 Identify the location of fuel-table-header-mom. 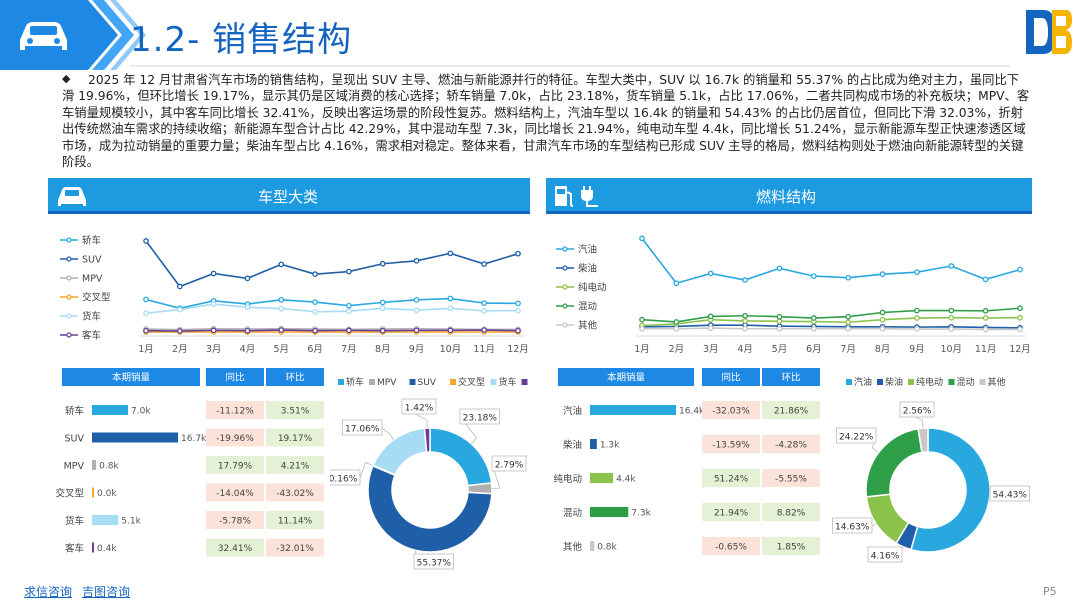
(791, 377).